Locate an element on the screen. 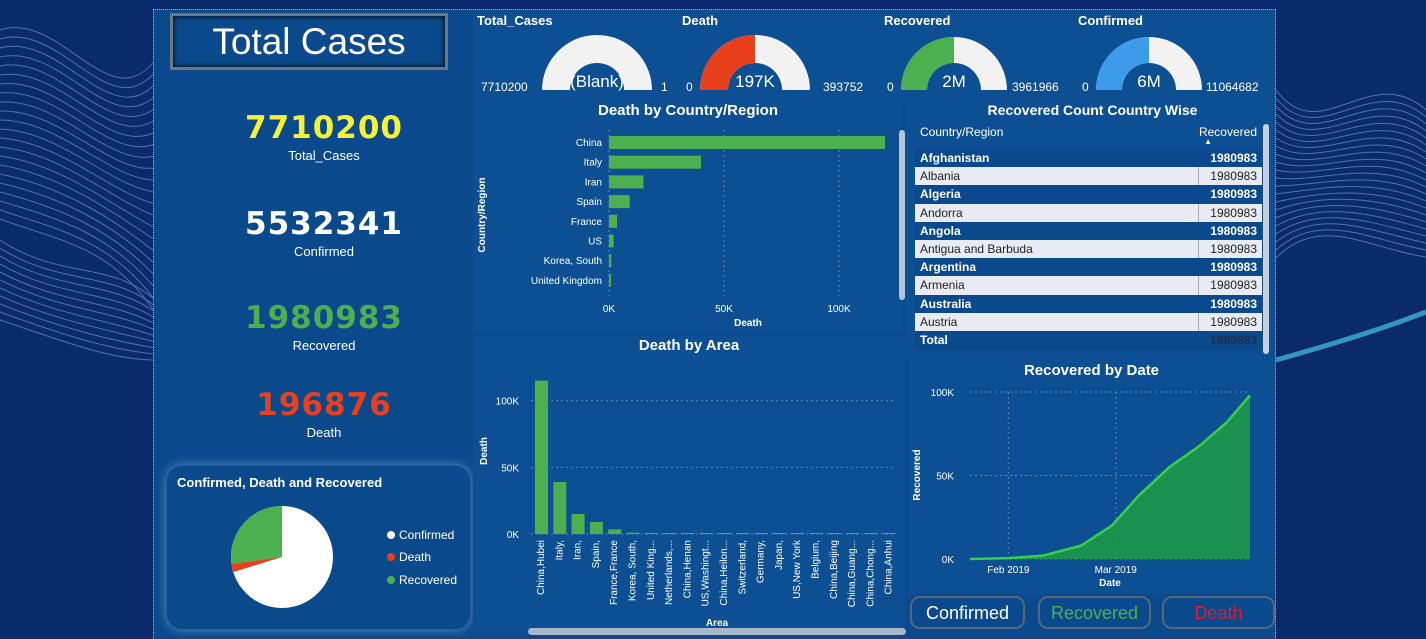 This screenshot has height=639, width=1426. table-row: Austria 1980983 is located at coordinates (1088, 321).